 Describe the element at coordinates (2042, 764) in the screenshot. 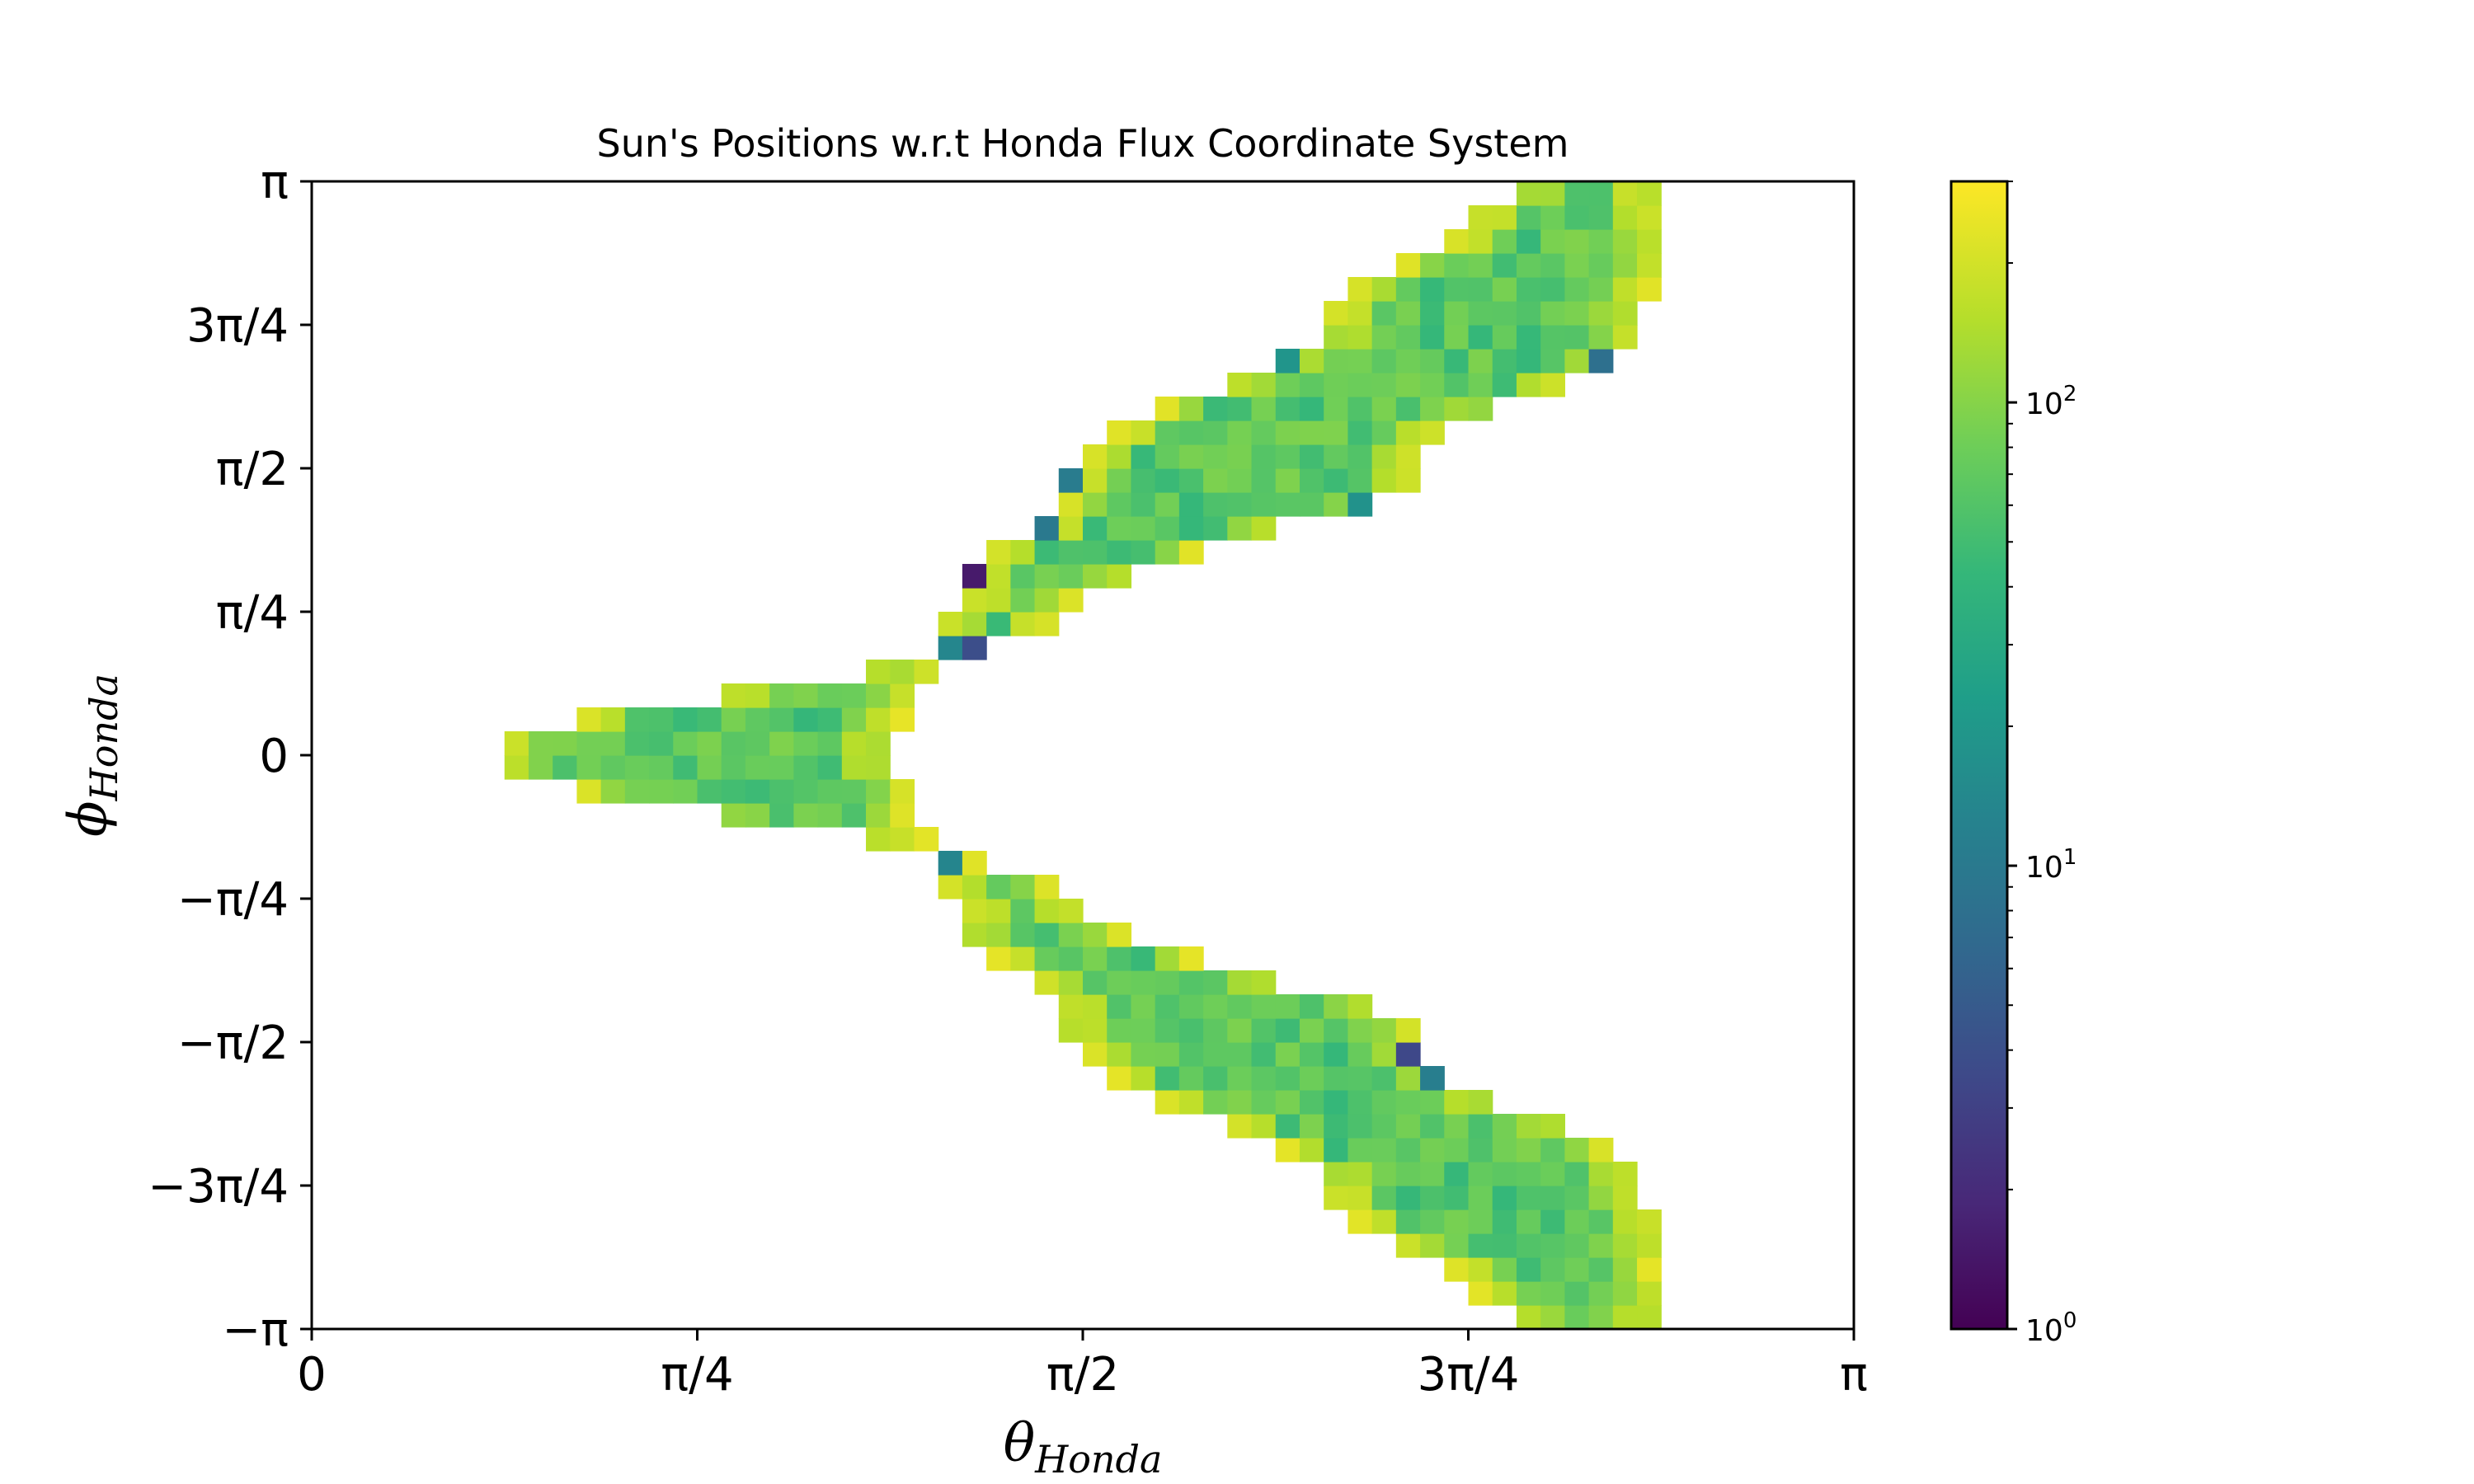

I see `colorbar-ticks: 100 101 102` at that location.